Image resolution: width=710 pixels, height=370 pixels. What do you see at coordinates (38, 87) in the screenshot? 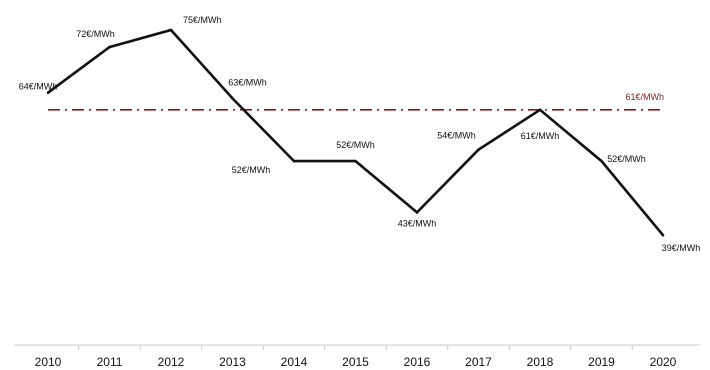
I see `data-label: 64€/MWh` at bounding box center [38, 87].